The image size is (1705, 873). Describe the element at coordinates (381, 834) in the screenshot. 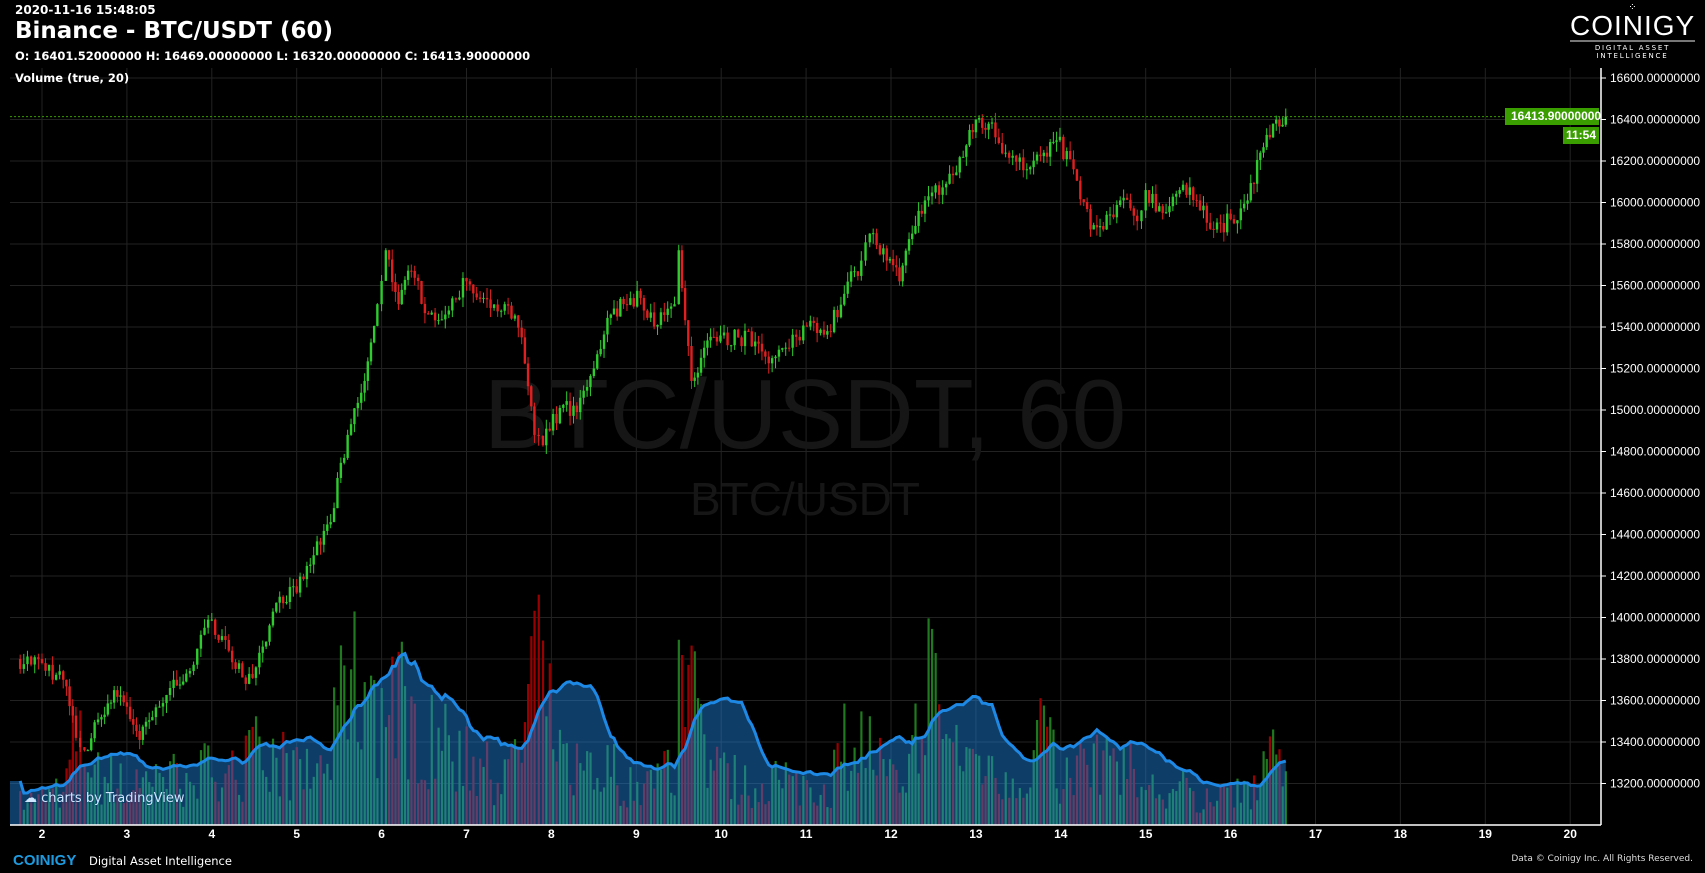

I see `date-label: 6` at that location.